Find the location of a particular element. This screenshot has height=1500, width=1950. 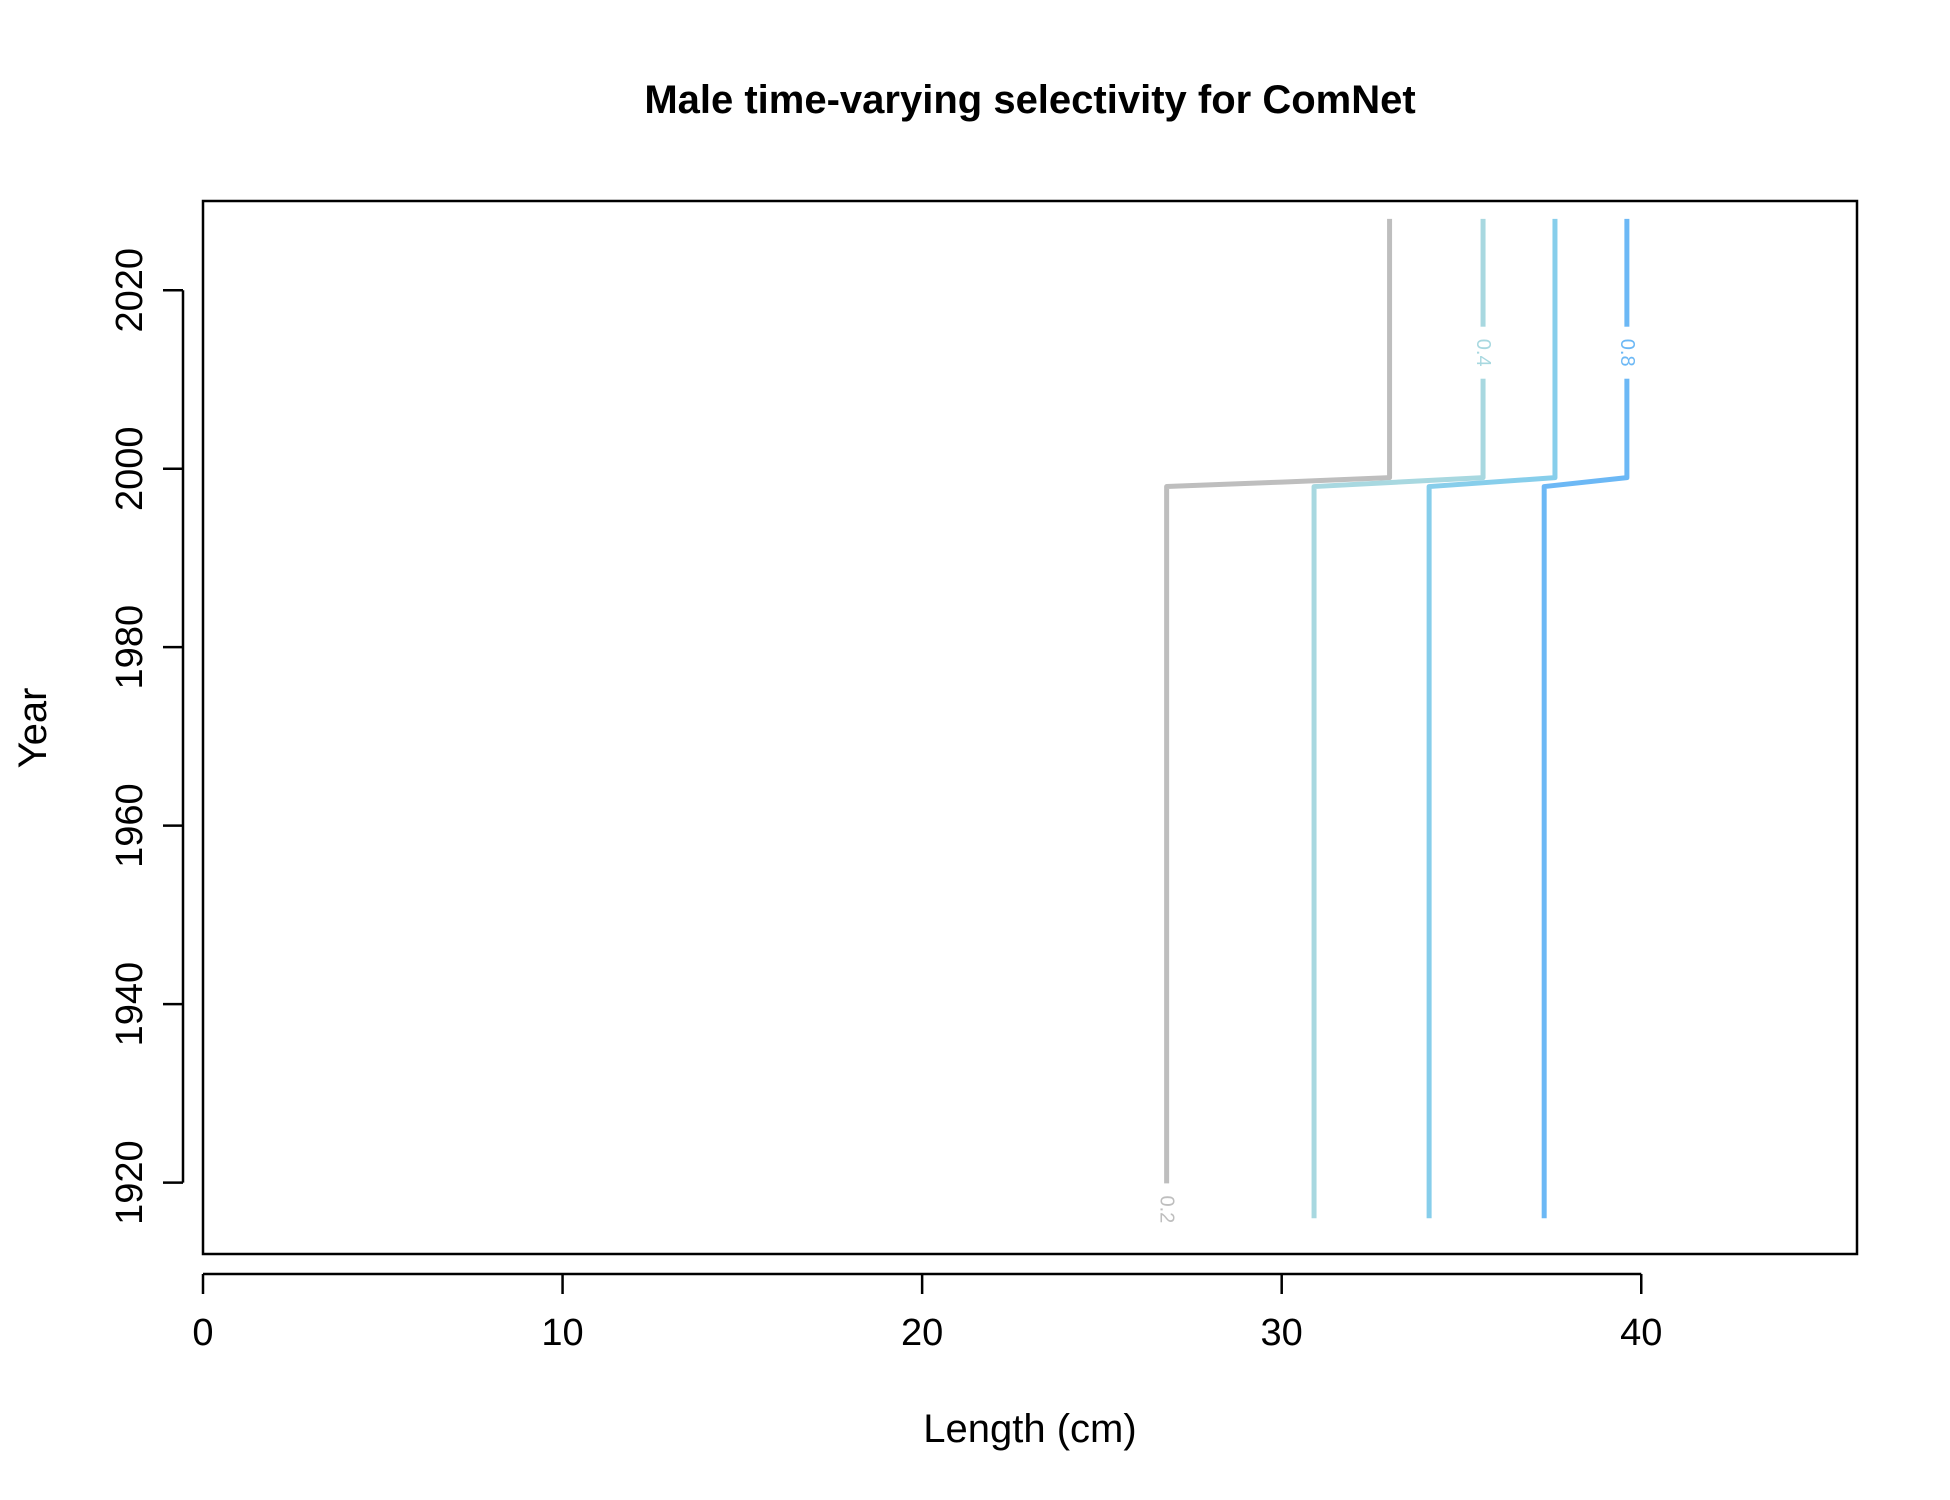

chart-title: Male time-varying selectivity for ComNet is located at coordinates (1029, 100).